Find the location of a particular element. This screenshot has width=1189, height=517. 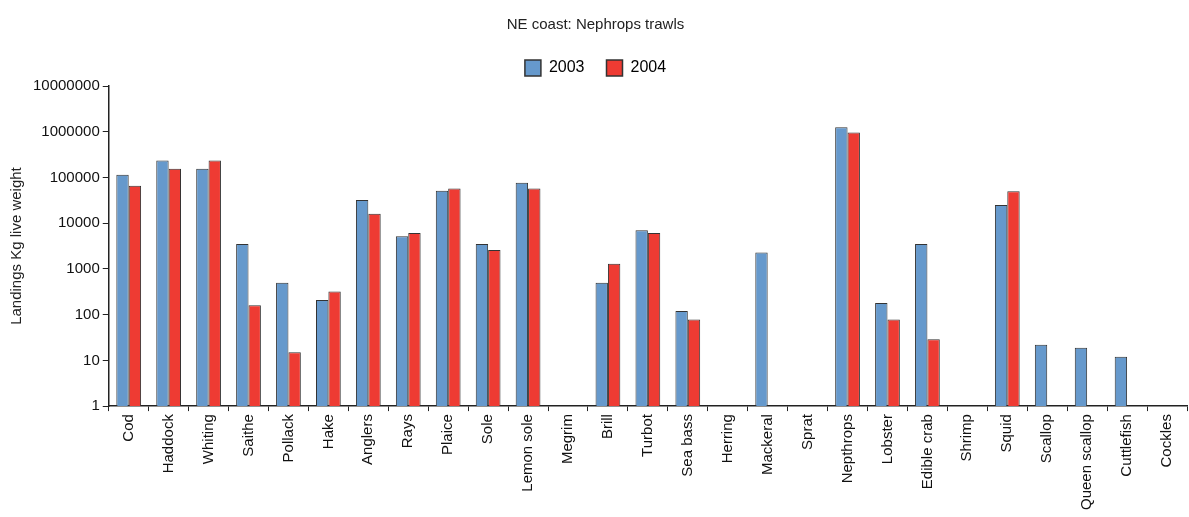

x-tick-label: Cuttlefish is located at coordinates (1126, 445).